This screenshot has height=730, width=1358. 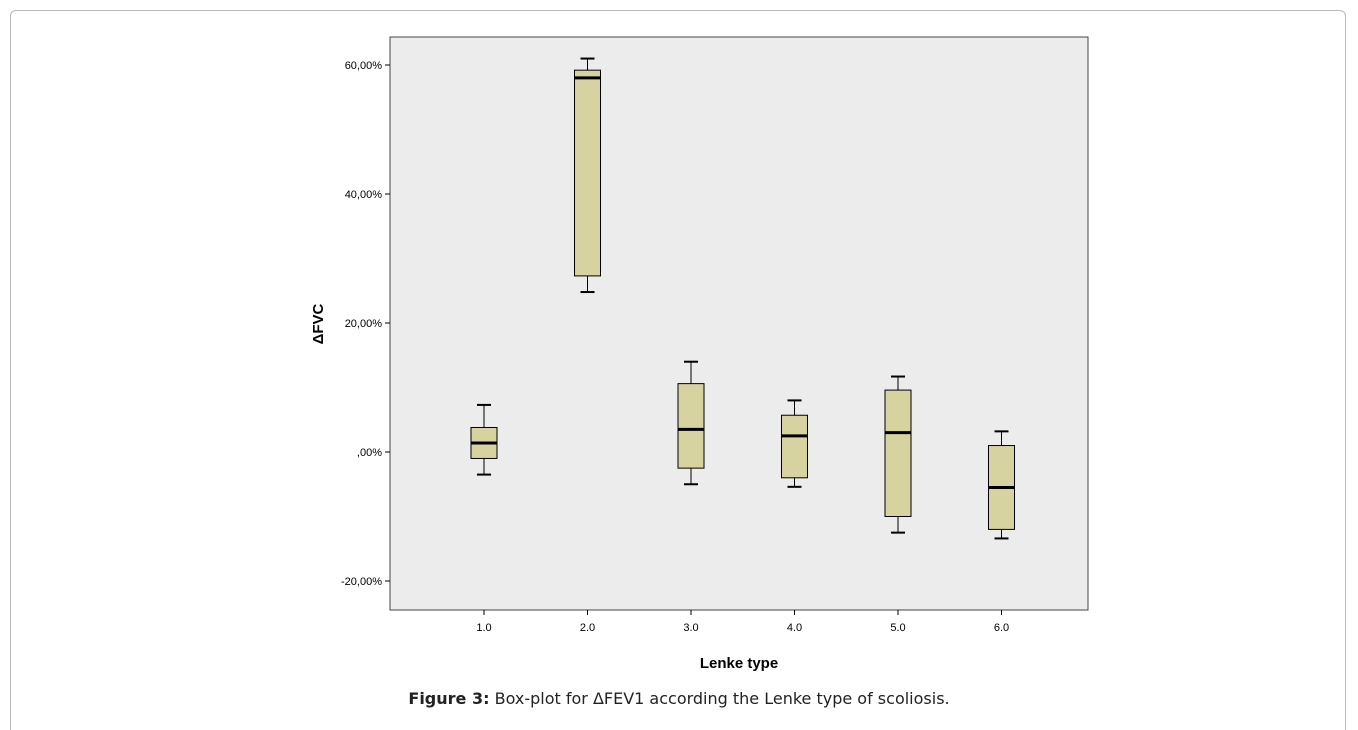 What do you see at coordinates (587, 628) in the screenshot?
I see `x-tick-label: 2.0` at bounding box center [587, 628].